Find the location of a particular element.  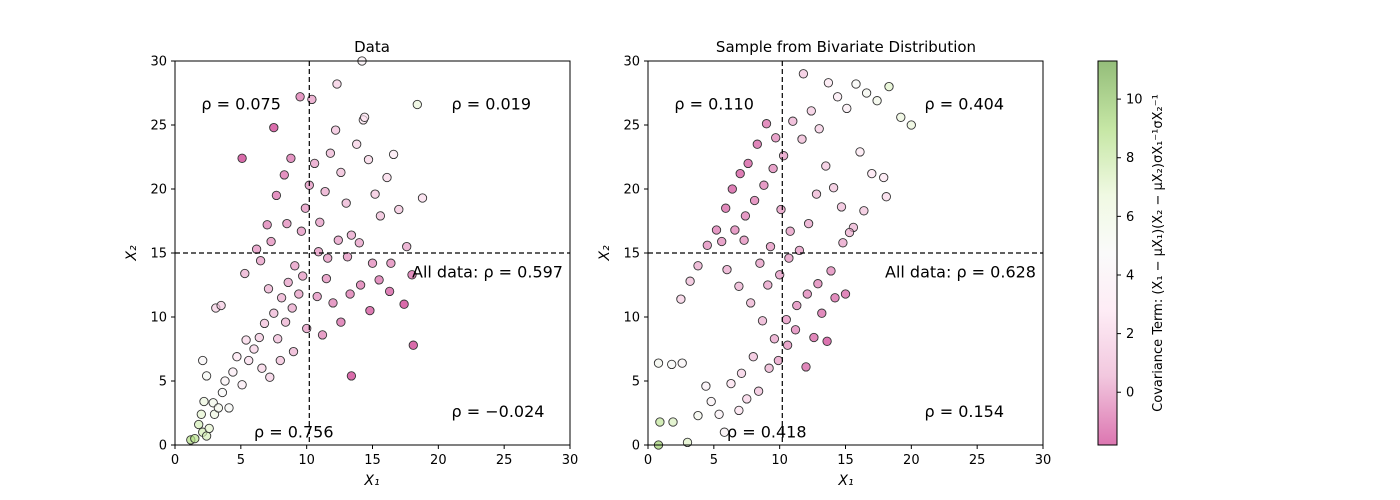

y-tick-label: 5 is located at coordinates (163, 382).